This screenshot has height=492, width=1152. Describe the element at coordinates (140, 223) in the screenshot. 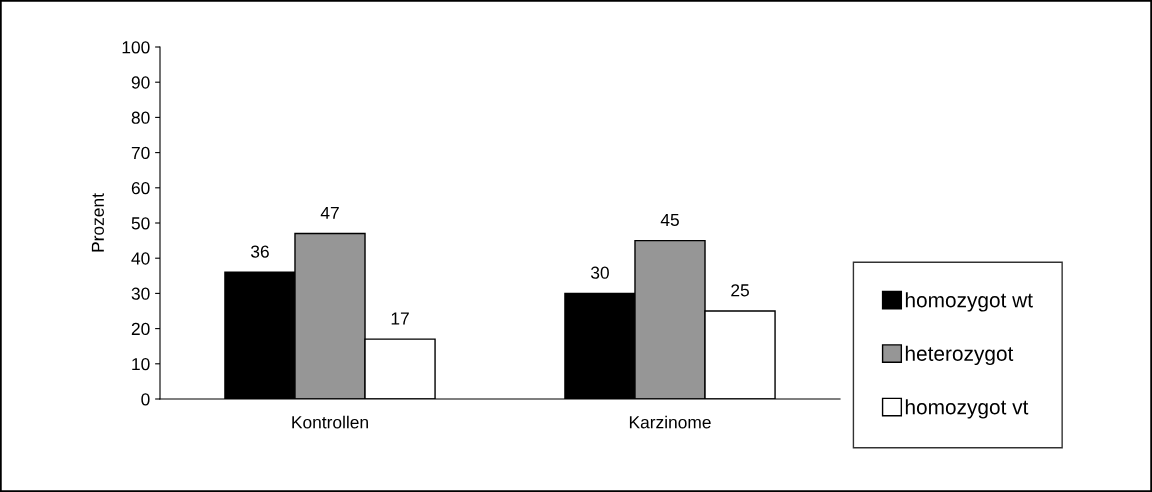

I see `y-tick-label: 50` at that location.